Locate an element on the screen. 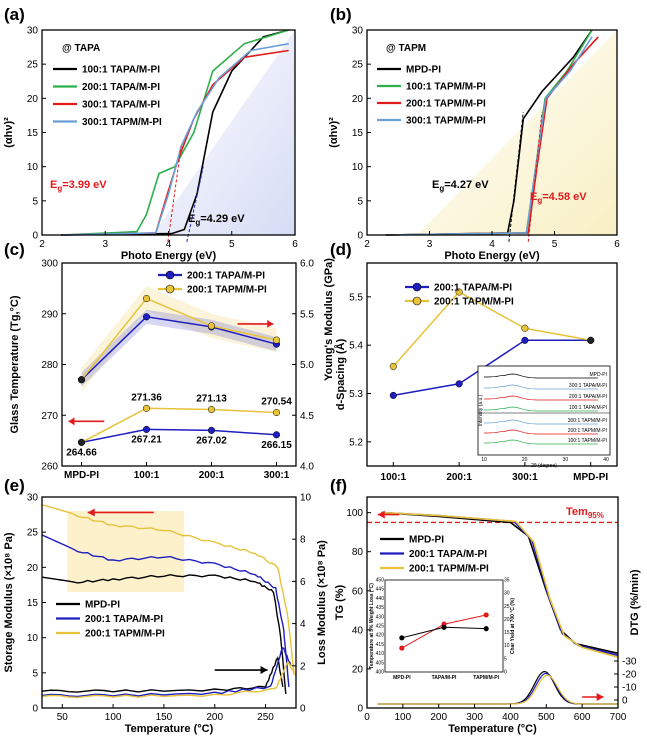 The width and height of the screenshot is (647, 737). panel-f-x-tick-label: 600 is located at coordinates (582, 717).